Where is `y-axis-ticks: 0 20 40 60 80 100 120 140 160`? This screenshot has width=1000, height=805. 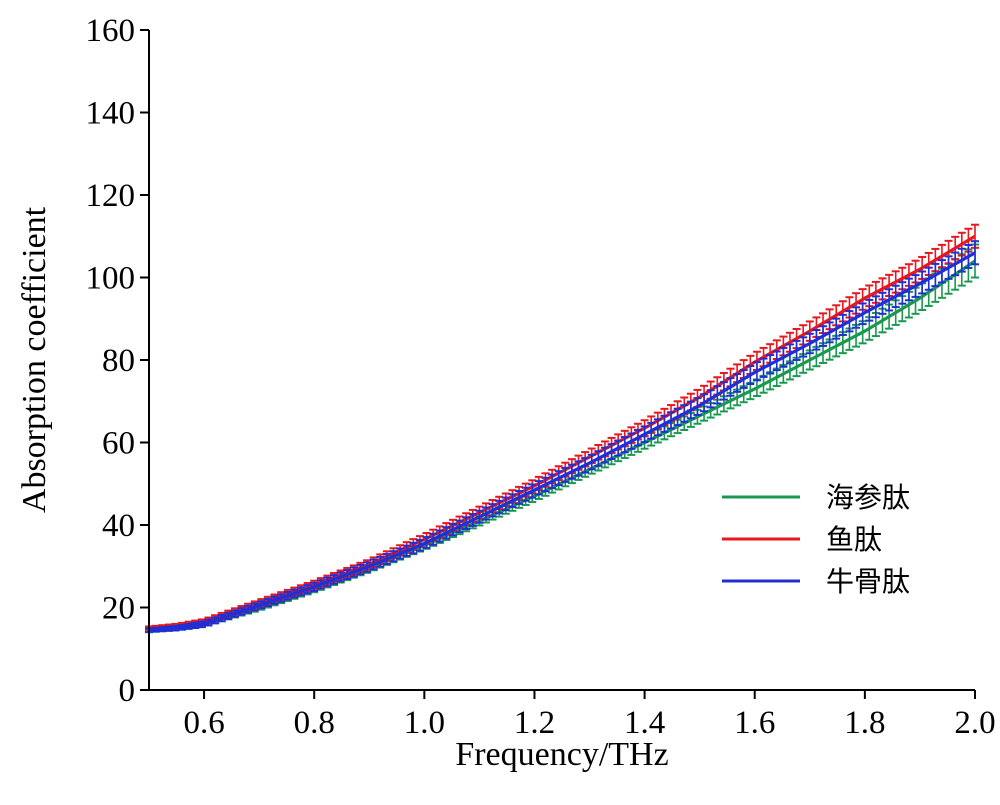 y-axis-ticks: 0 20 40 60 80 100 120 140 160 is located at coordinates (117, 361).